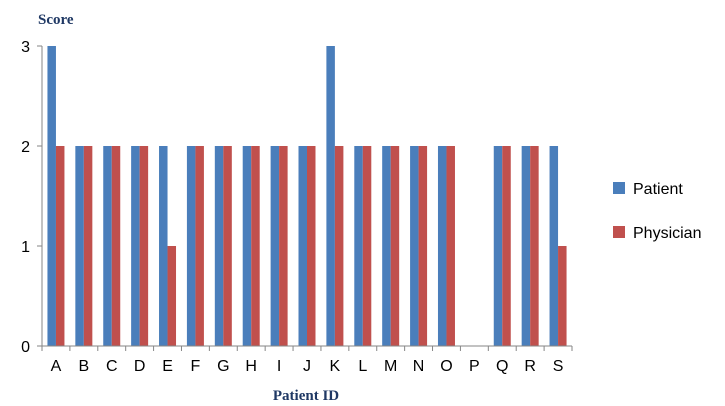 The width and height of the screenshot is (725, 406). Describe the element at coordinates (390, 366) in the screenshot. I see `x-tick-label: M` at that location.